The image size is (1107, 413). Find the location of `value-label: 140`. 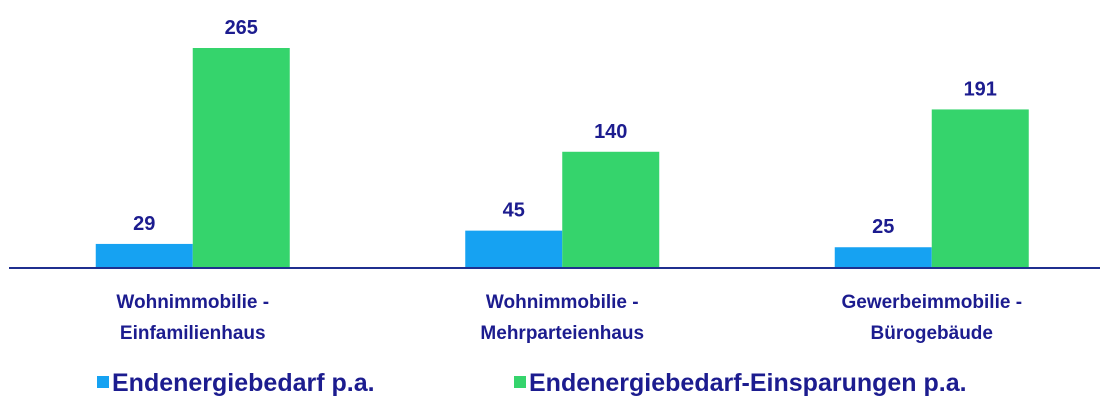

value-label: 140 is located at coordinates (610, 132).